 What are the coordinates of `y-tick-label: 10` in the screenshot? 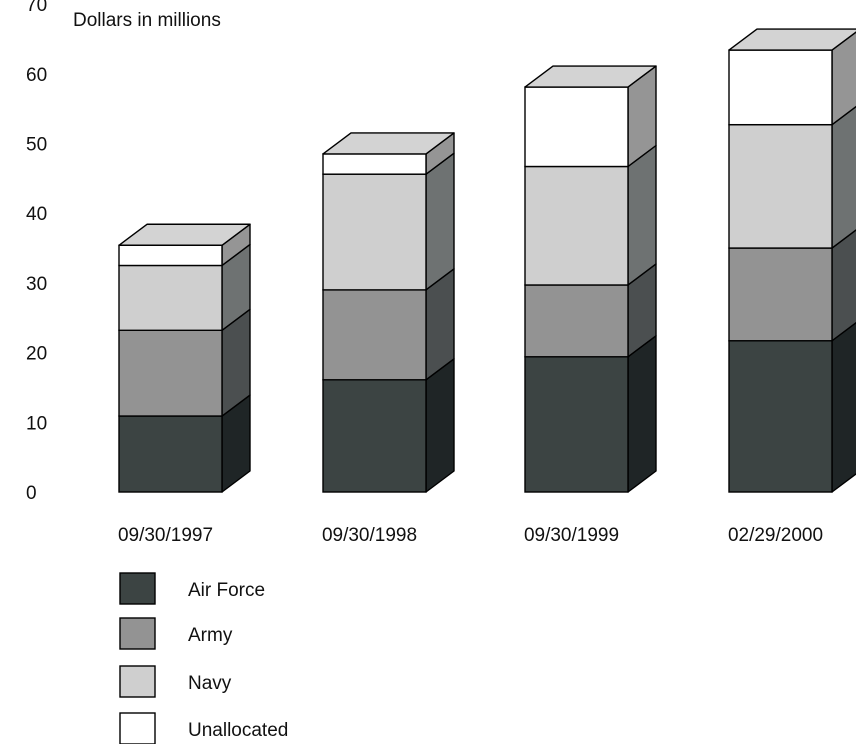 It's located at (36, 423).